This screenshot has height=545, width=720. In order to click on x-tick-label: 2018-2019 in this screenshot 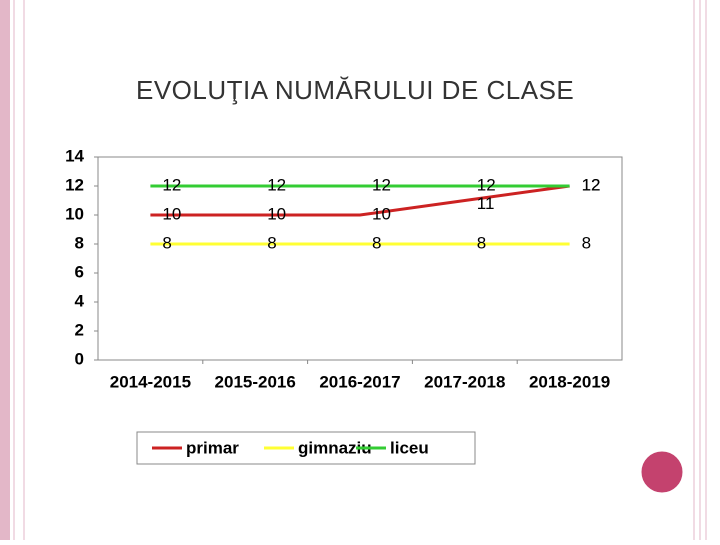, I will do `click(569, 381)`.